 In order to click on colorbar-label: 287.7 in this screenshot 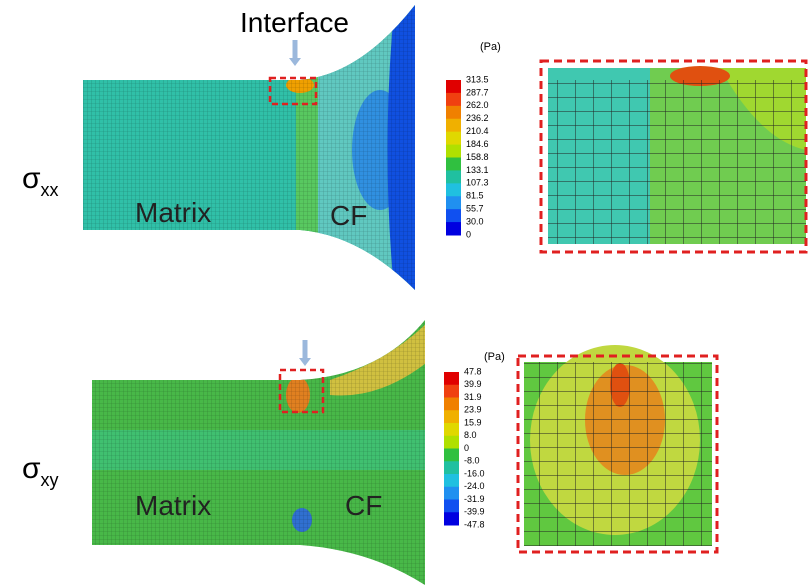, I will do `click(477, 92)`.